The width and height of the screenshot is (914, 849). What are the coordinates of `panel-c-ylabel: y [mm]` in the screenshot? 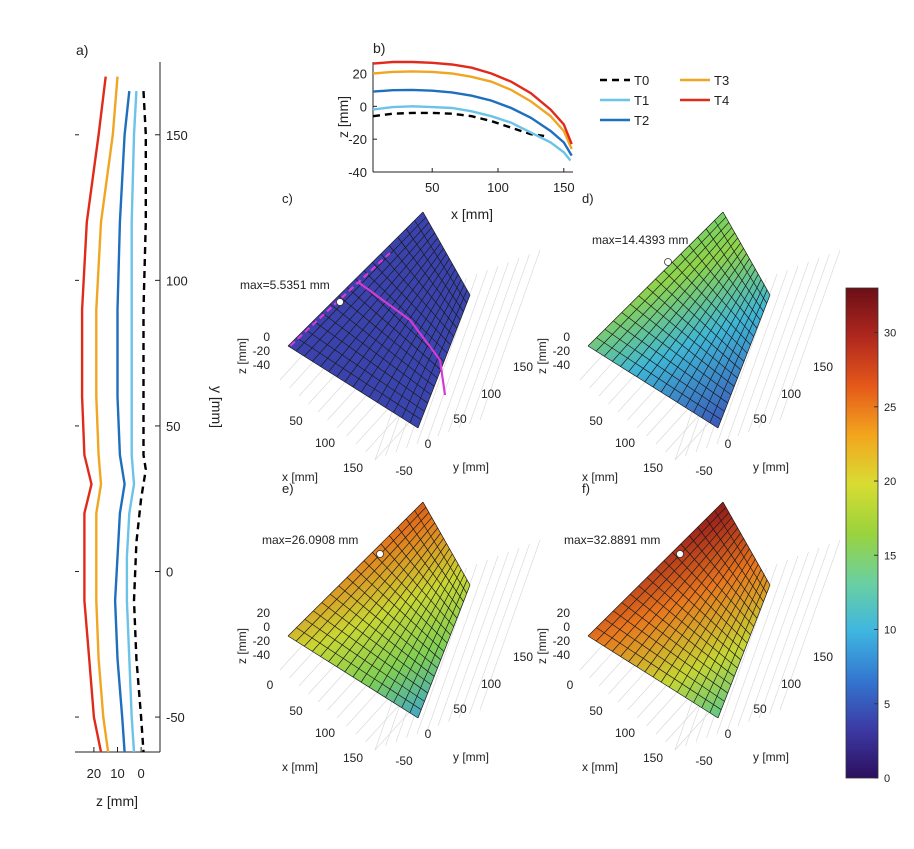 It's located at (471, 467).